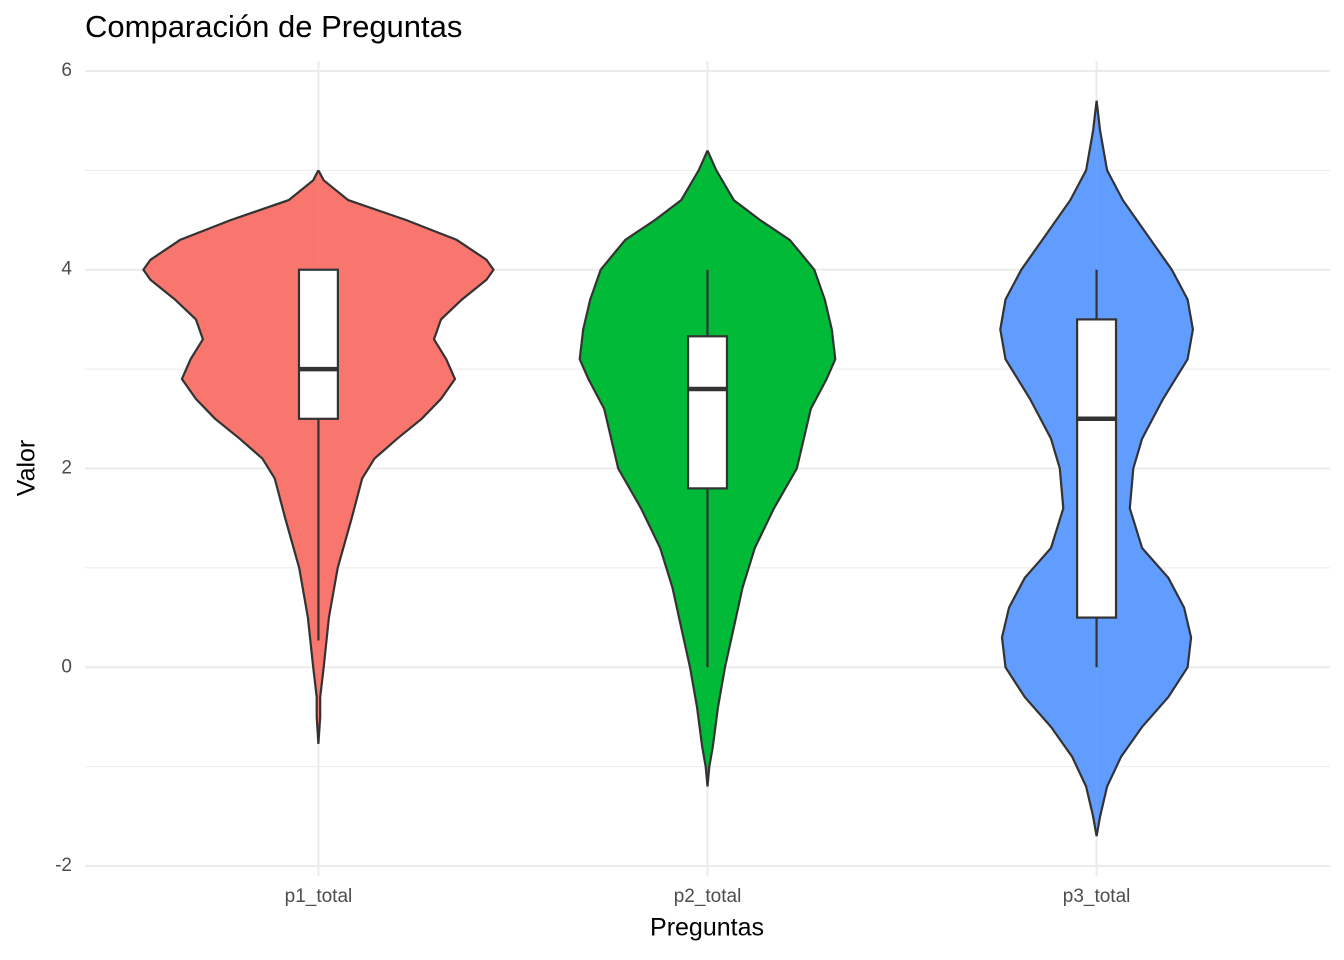 The width and height of the screenshot is (1344, 960). I want to click on x-tick-label: p2_total, so click(708, 896).